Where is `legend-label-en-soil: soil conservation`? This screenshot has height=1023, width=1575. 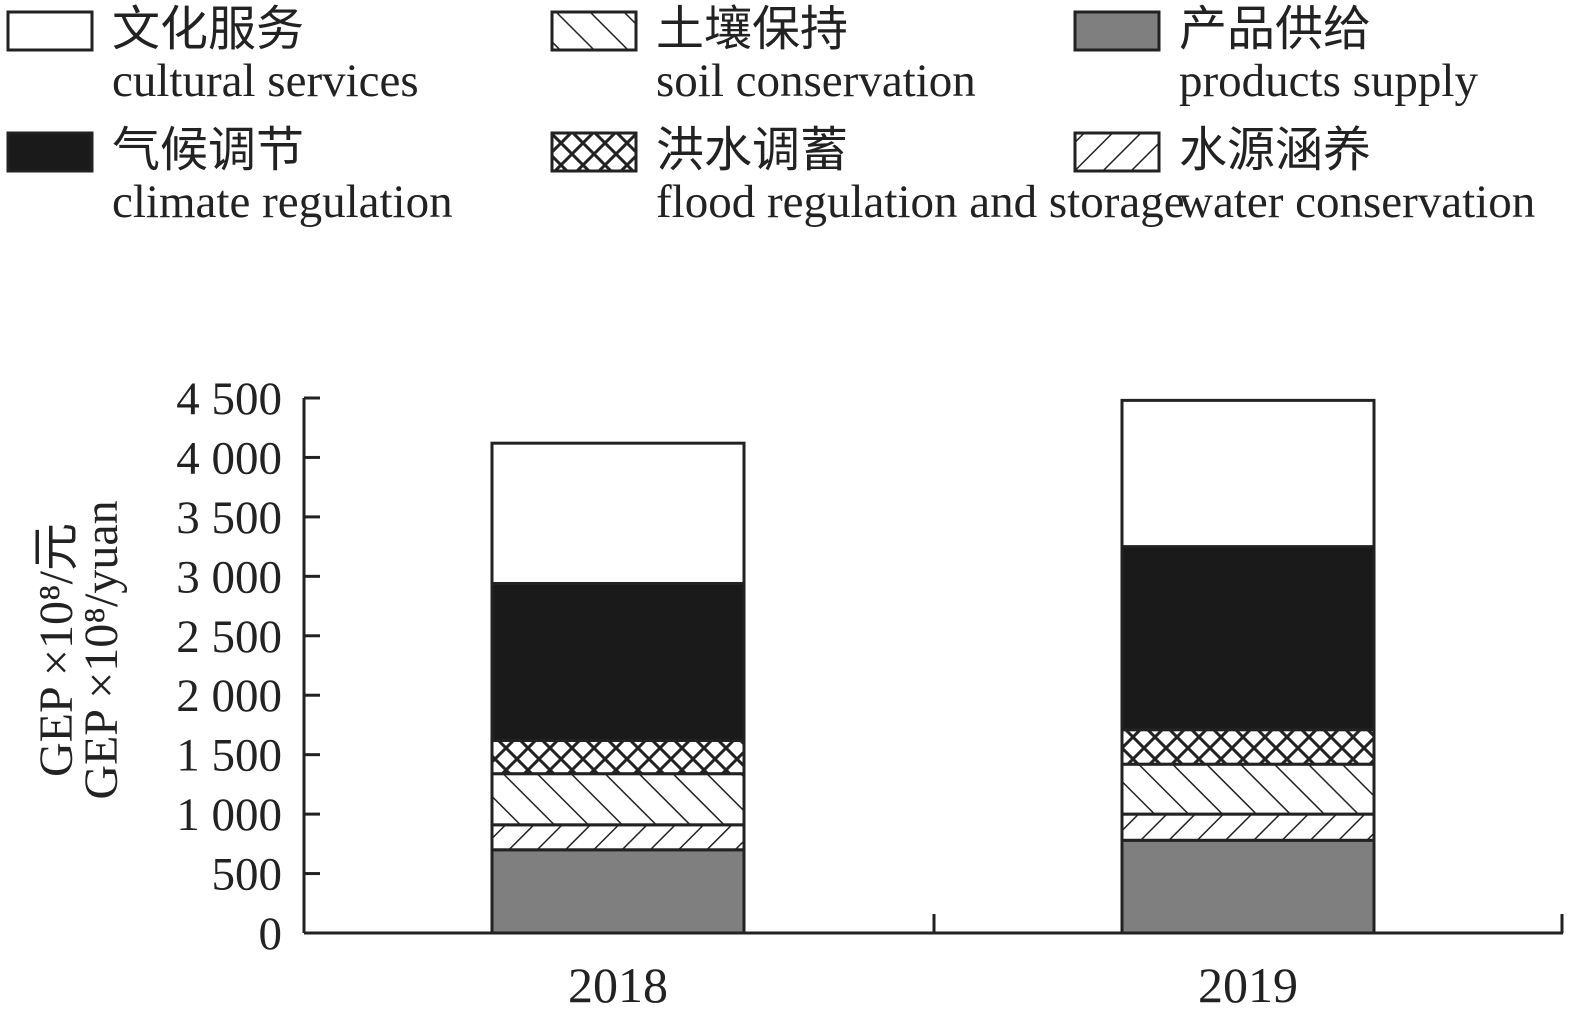
legend-label-en-soil: soil conservation is located at coordinates (816, 81).